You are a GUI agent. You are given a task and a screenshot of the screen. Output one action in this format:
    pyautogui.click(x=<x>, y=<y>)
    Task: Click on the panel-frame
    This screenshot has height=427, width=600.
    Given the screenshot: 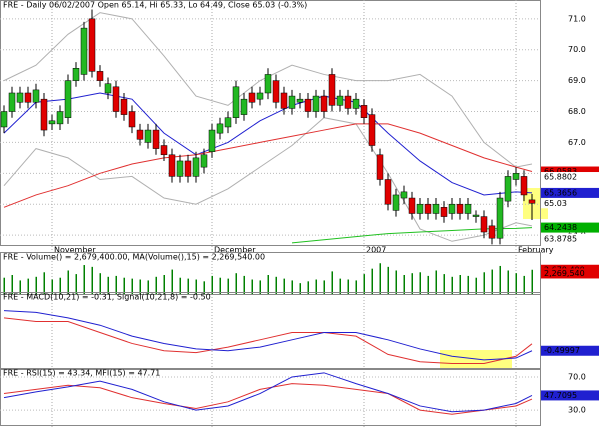 What is the action you would take?
    pyautogui.click(x=270, y=273)
    